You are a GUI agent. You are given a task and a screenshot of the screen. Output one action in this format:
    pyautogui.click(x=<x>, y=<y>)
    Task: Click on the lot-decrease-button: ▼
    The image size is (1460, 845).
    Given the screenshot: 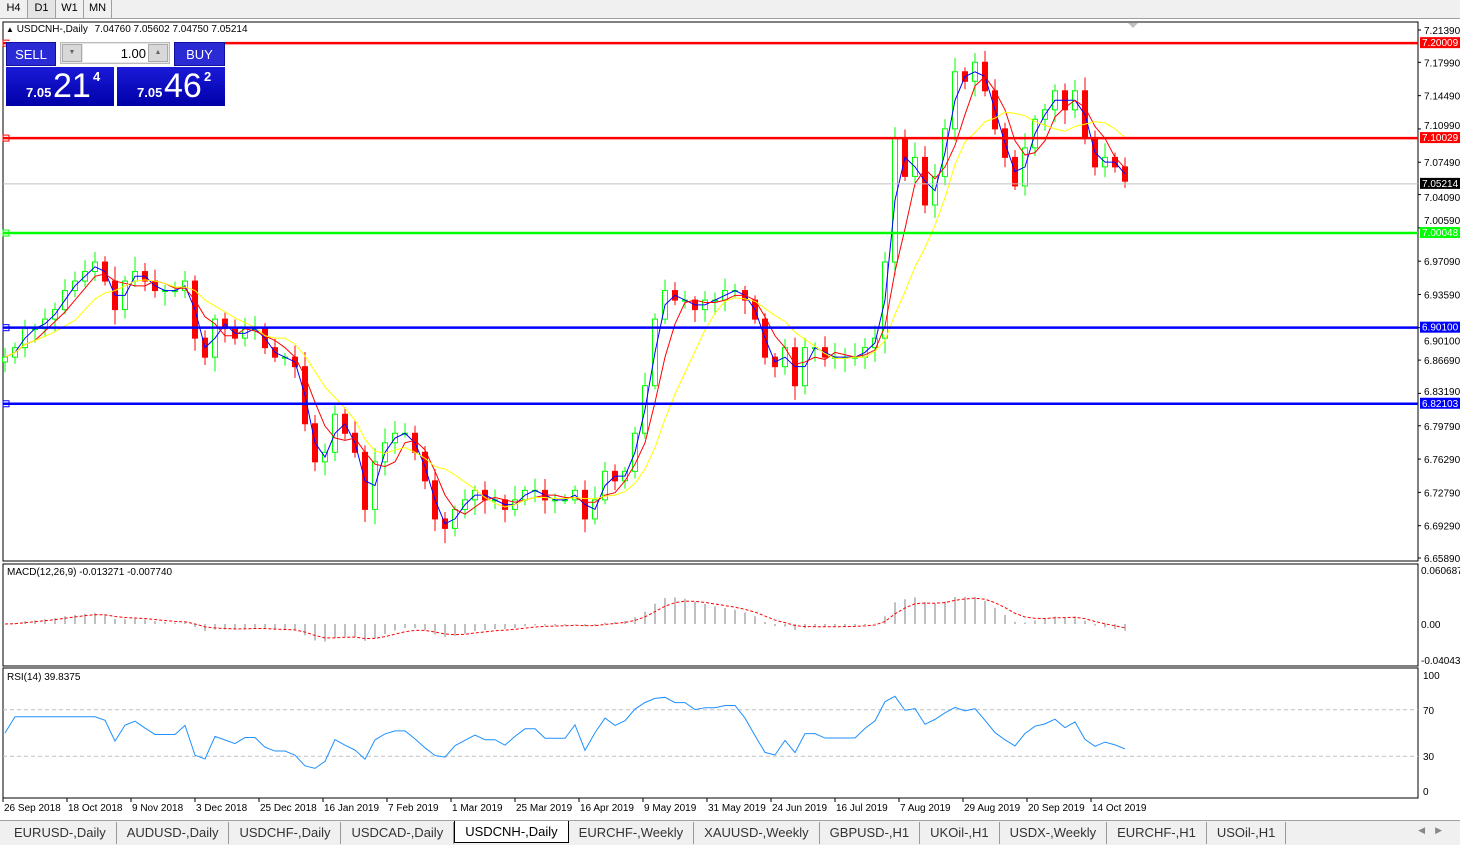 What is the action you would take?
    pyautogui.click(x=72, y=53)
    